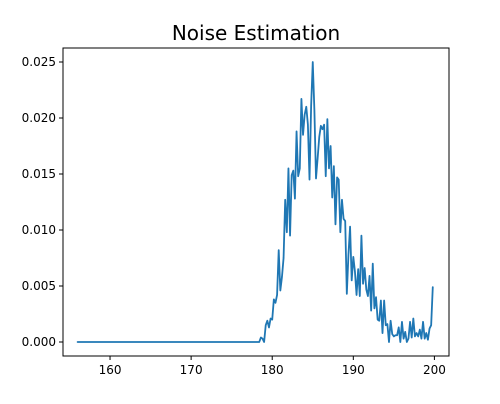 The height and width of the screenshot is (404, 500). Describe the element at coordinates (39, 342) in the screenshot. I see `y-tick-label: 0.000` at that location.